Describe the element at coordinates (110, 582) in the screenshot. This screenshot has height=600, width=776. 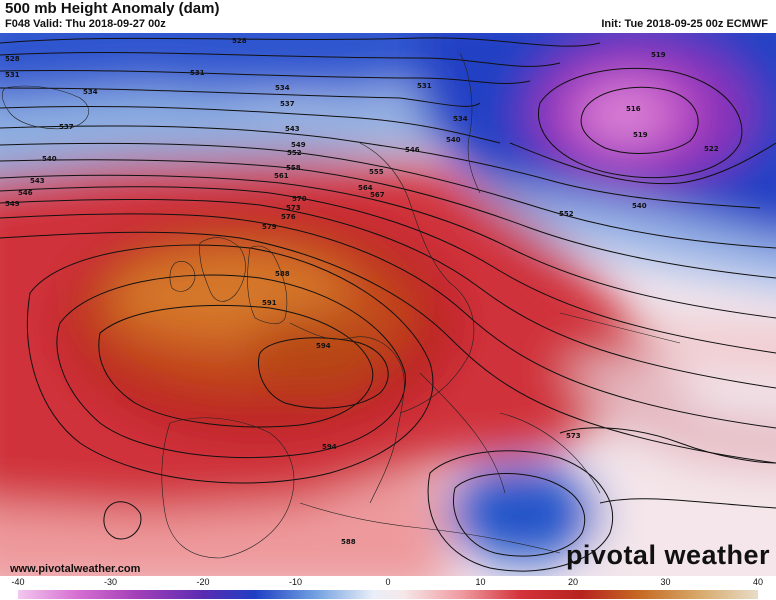
I see `colorbar-tick-label: -30` at that location.